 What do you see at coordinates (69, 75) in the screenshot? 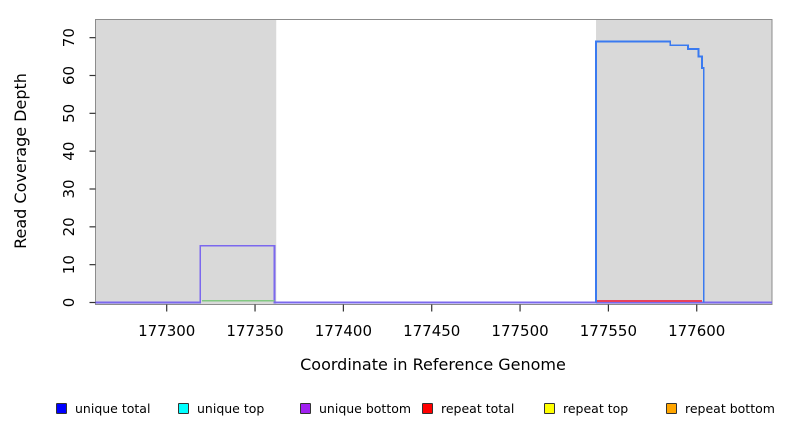
I see `y-tick-label: 60` at bounding box center [69, 75].